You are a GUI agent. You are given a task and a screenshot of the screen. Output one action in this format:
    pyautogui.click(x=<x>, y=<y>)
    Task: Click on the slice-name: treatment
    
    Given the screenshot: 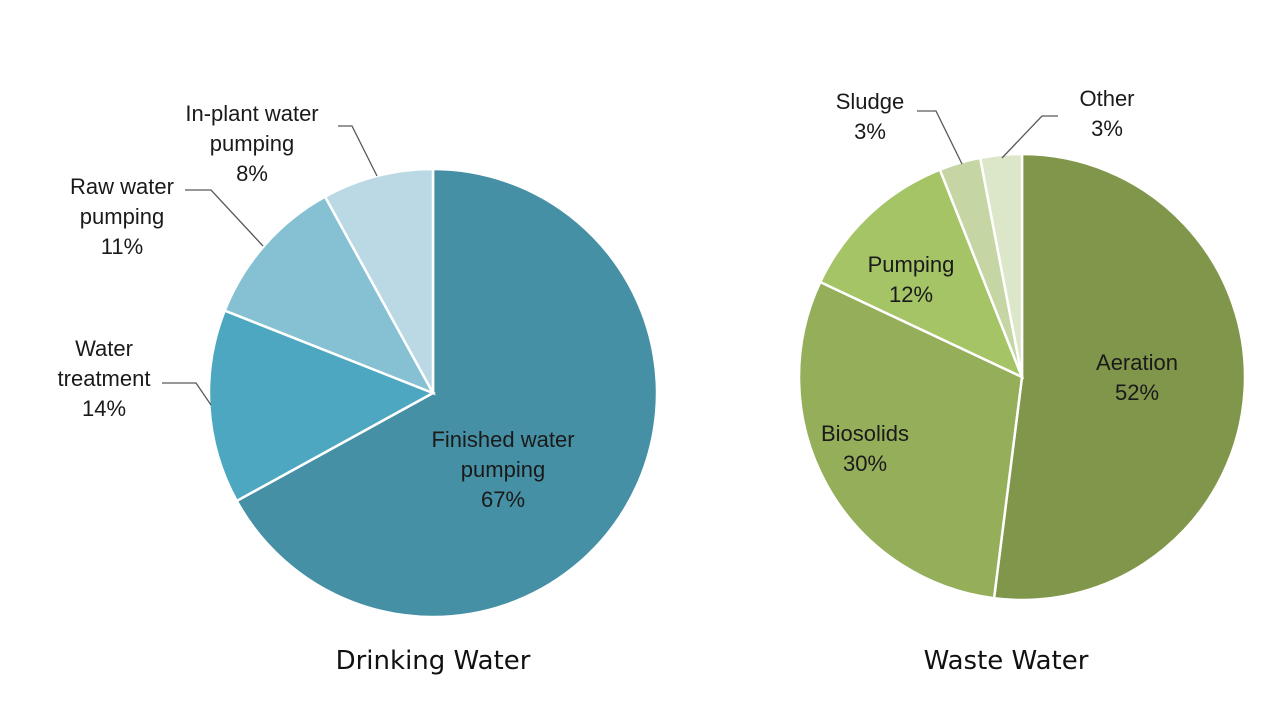 What is the action you would take?
    pyautogui.click(x=104, y=378)
    